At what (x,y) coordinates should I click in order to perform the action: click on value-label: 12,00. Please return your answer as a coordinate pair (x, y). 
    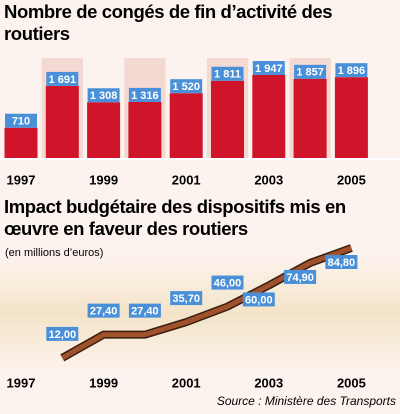
    Looking at the image, I should click on (63, 335).